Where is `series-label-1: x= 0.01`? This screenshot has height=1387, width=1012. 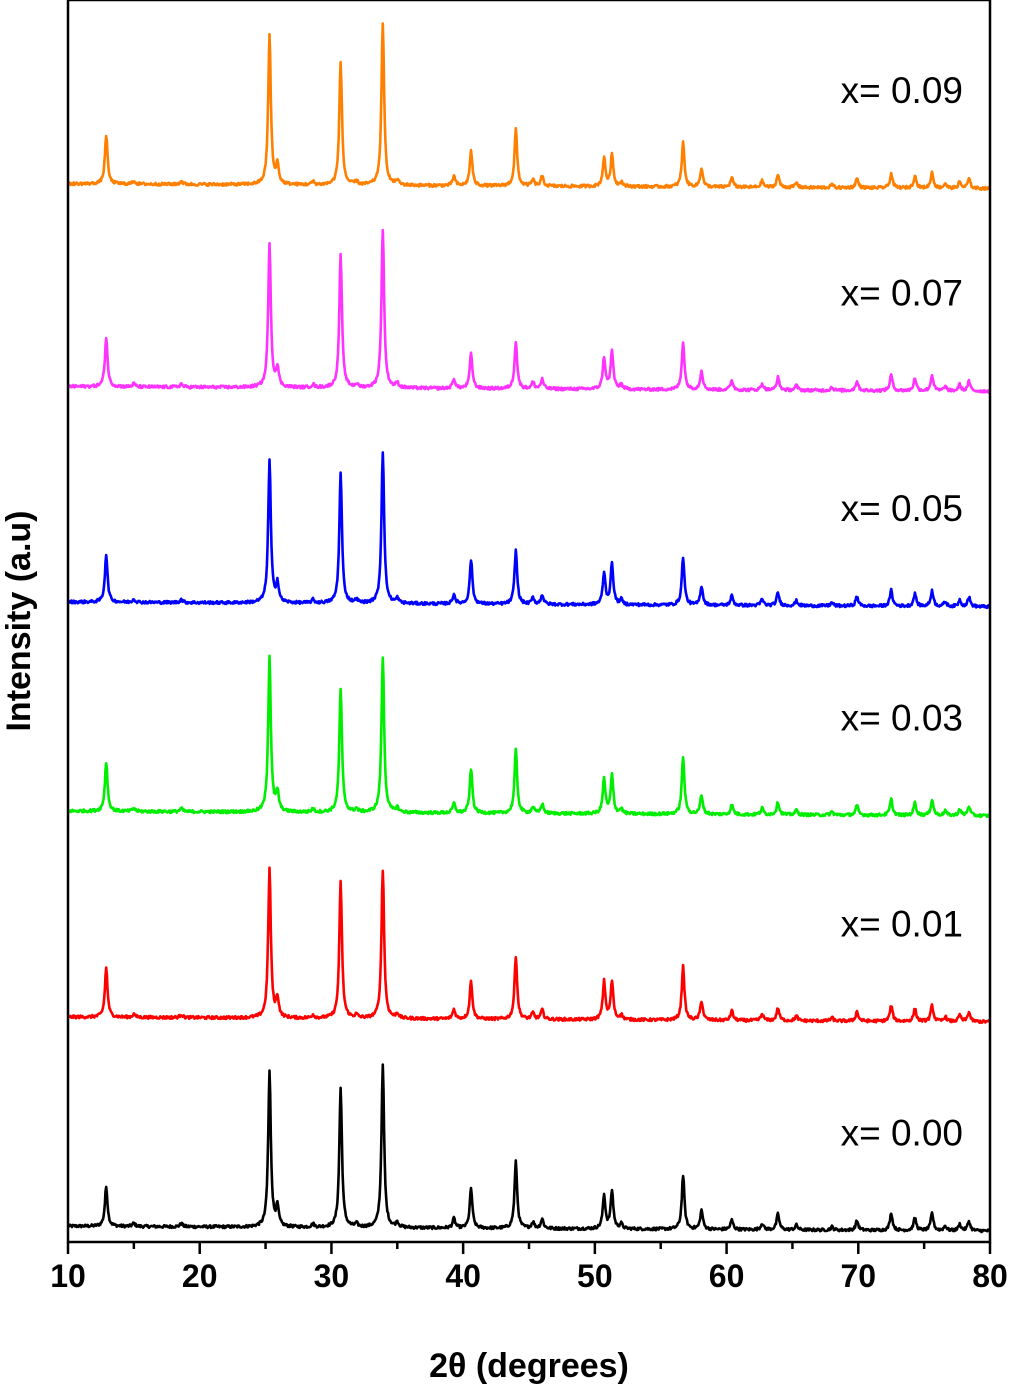 series-label-1: x= 0.01 is located at coordinates (902, 923).